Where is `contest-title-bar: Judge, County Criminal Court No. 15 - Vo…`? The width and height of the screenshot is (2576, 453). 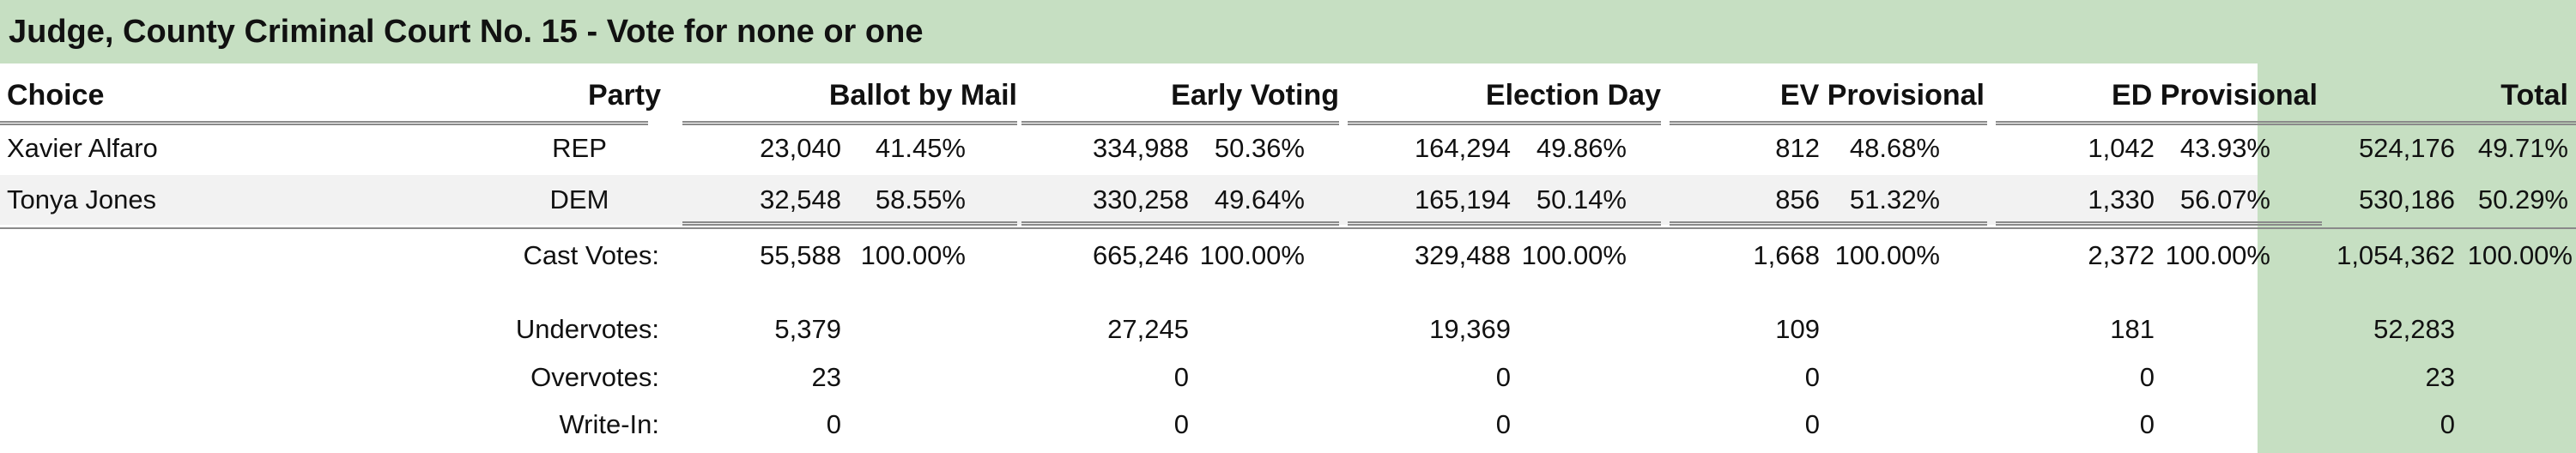
contest-title-bar: Judge, County Criminal Court No. 15 - Vo… is located at coordinates (1288, 31).